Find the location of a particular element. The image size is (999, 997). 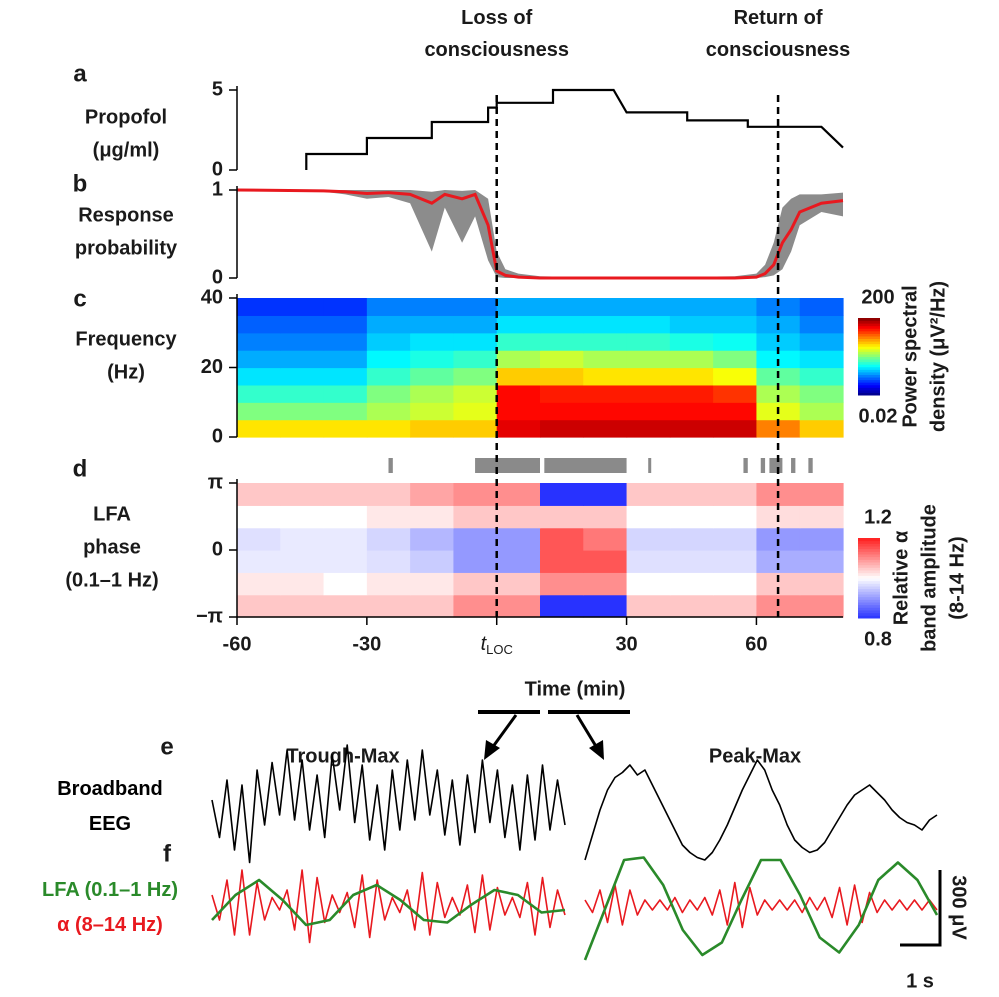

legend-label: LFA (0.1–1 Hz) is located at coordinates (110, 890).